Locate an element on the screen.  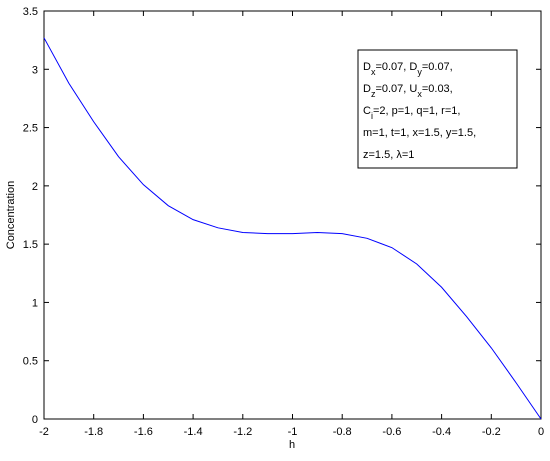
y-tick-label: 2 is located at coordinates (35, 187).